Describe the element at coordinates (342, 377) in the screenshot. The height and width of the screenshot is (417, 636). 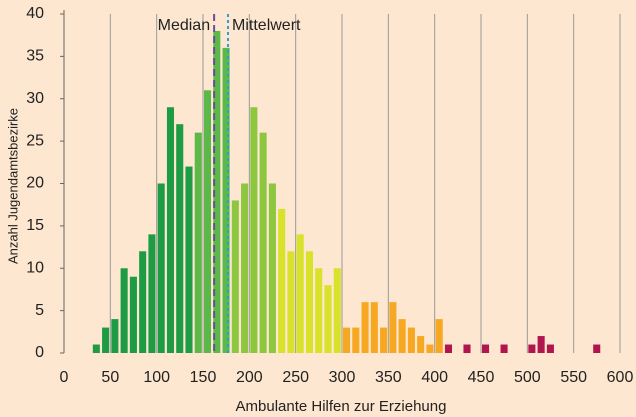
I see `x-tick-label: 300` at that location.